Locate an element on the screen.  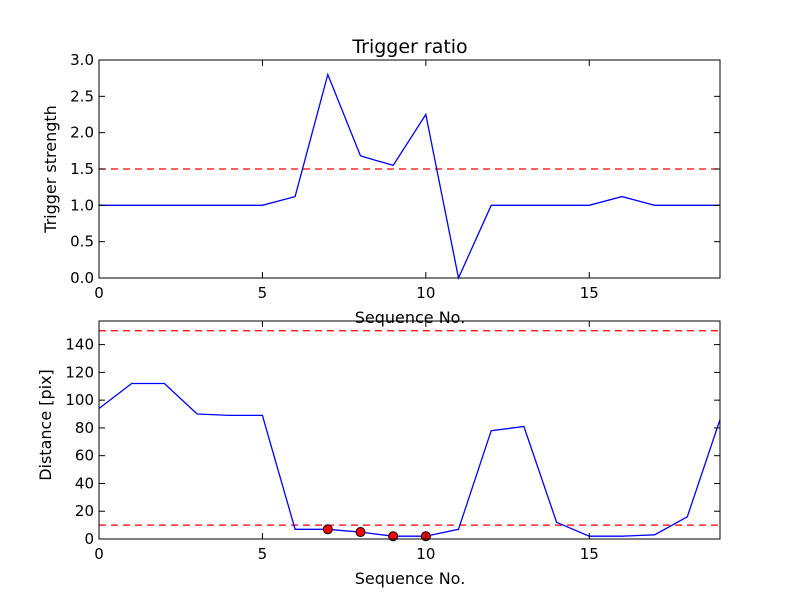
y-tick-label: 100 is located at coordinates (79, 400).